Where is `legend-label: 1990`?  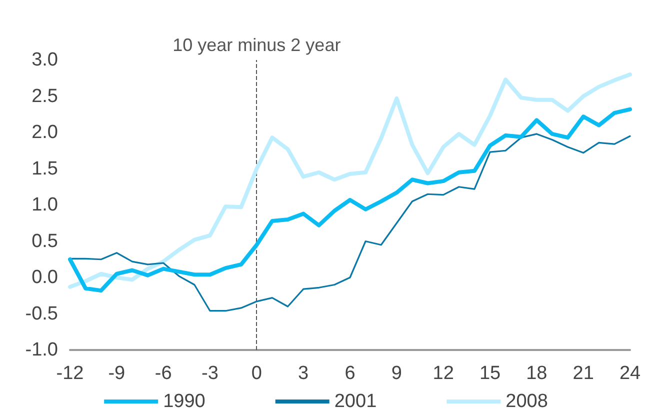 legend-label: 1990 is located at coordinates (184, 401).